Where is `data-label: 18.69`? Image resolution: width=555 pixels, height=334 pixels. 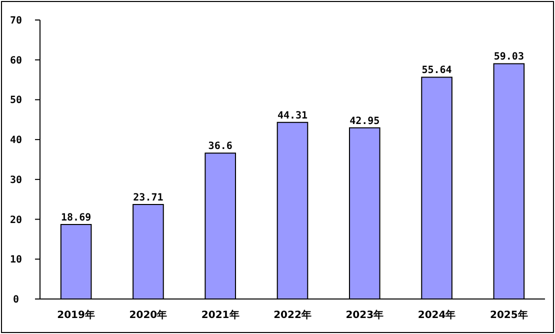
data-label: 18.69 is located at coordinates (76, 218).